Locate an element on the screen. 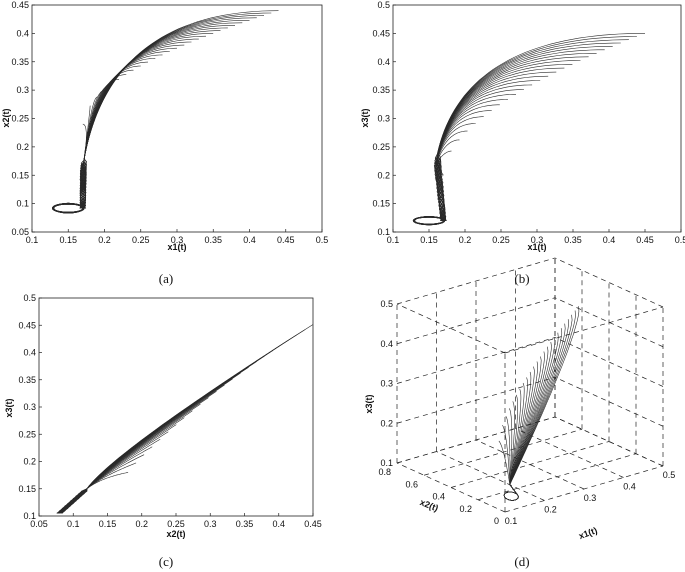  panel-d-ztick-label: 0.1 is located at coordinates (386, 463).